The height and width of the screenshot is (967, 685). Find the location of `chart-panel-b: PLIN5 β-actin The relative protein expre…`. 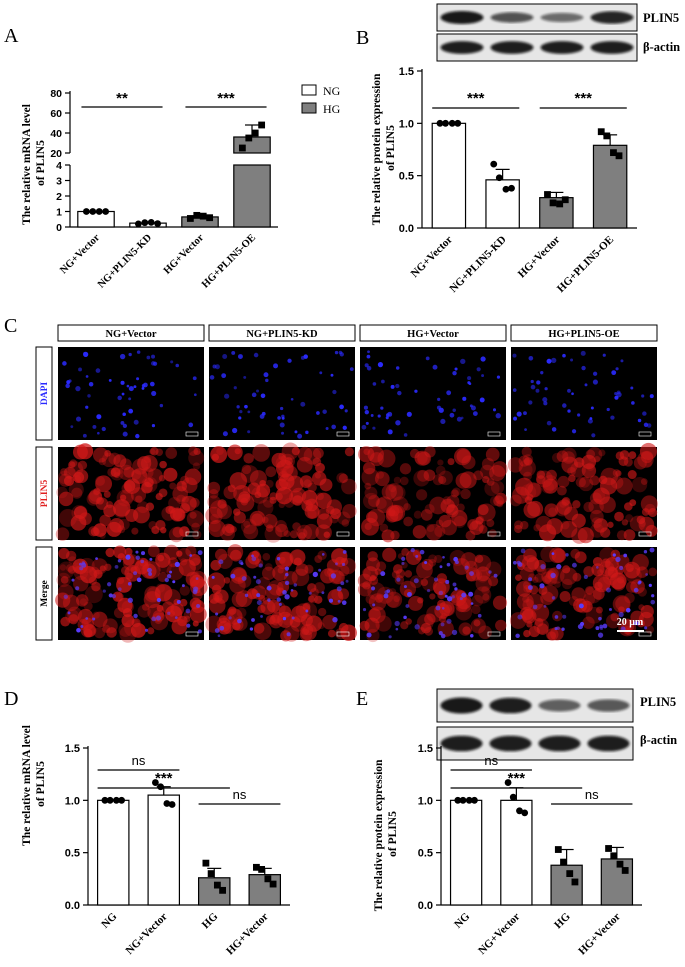

chart-panel-b: PLIN5 β-actin The relative protein expre… is located at coordinates (525, 149).